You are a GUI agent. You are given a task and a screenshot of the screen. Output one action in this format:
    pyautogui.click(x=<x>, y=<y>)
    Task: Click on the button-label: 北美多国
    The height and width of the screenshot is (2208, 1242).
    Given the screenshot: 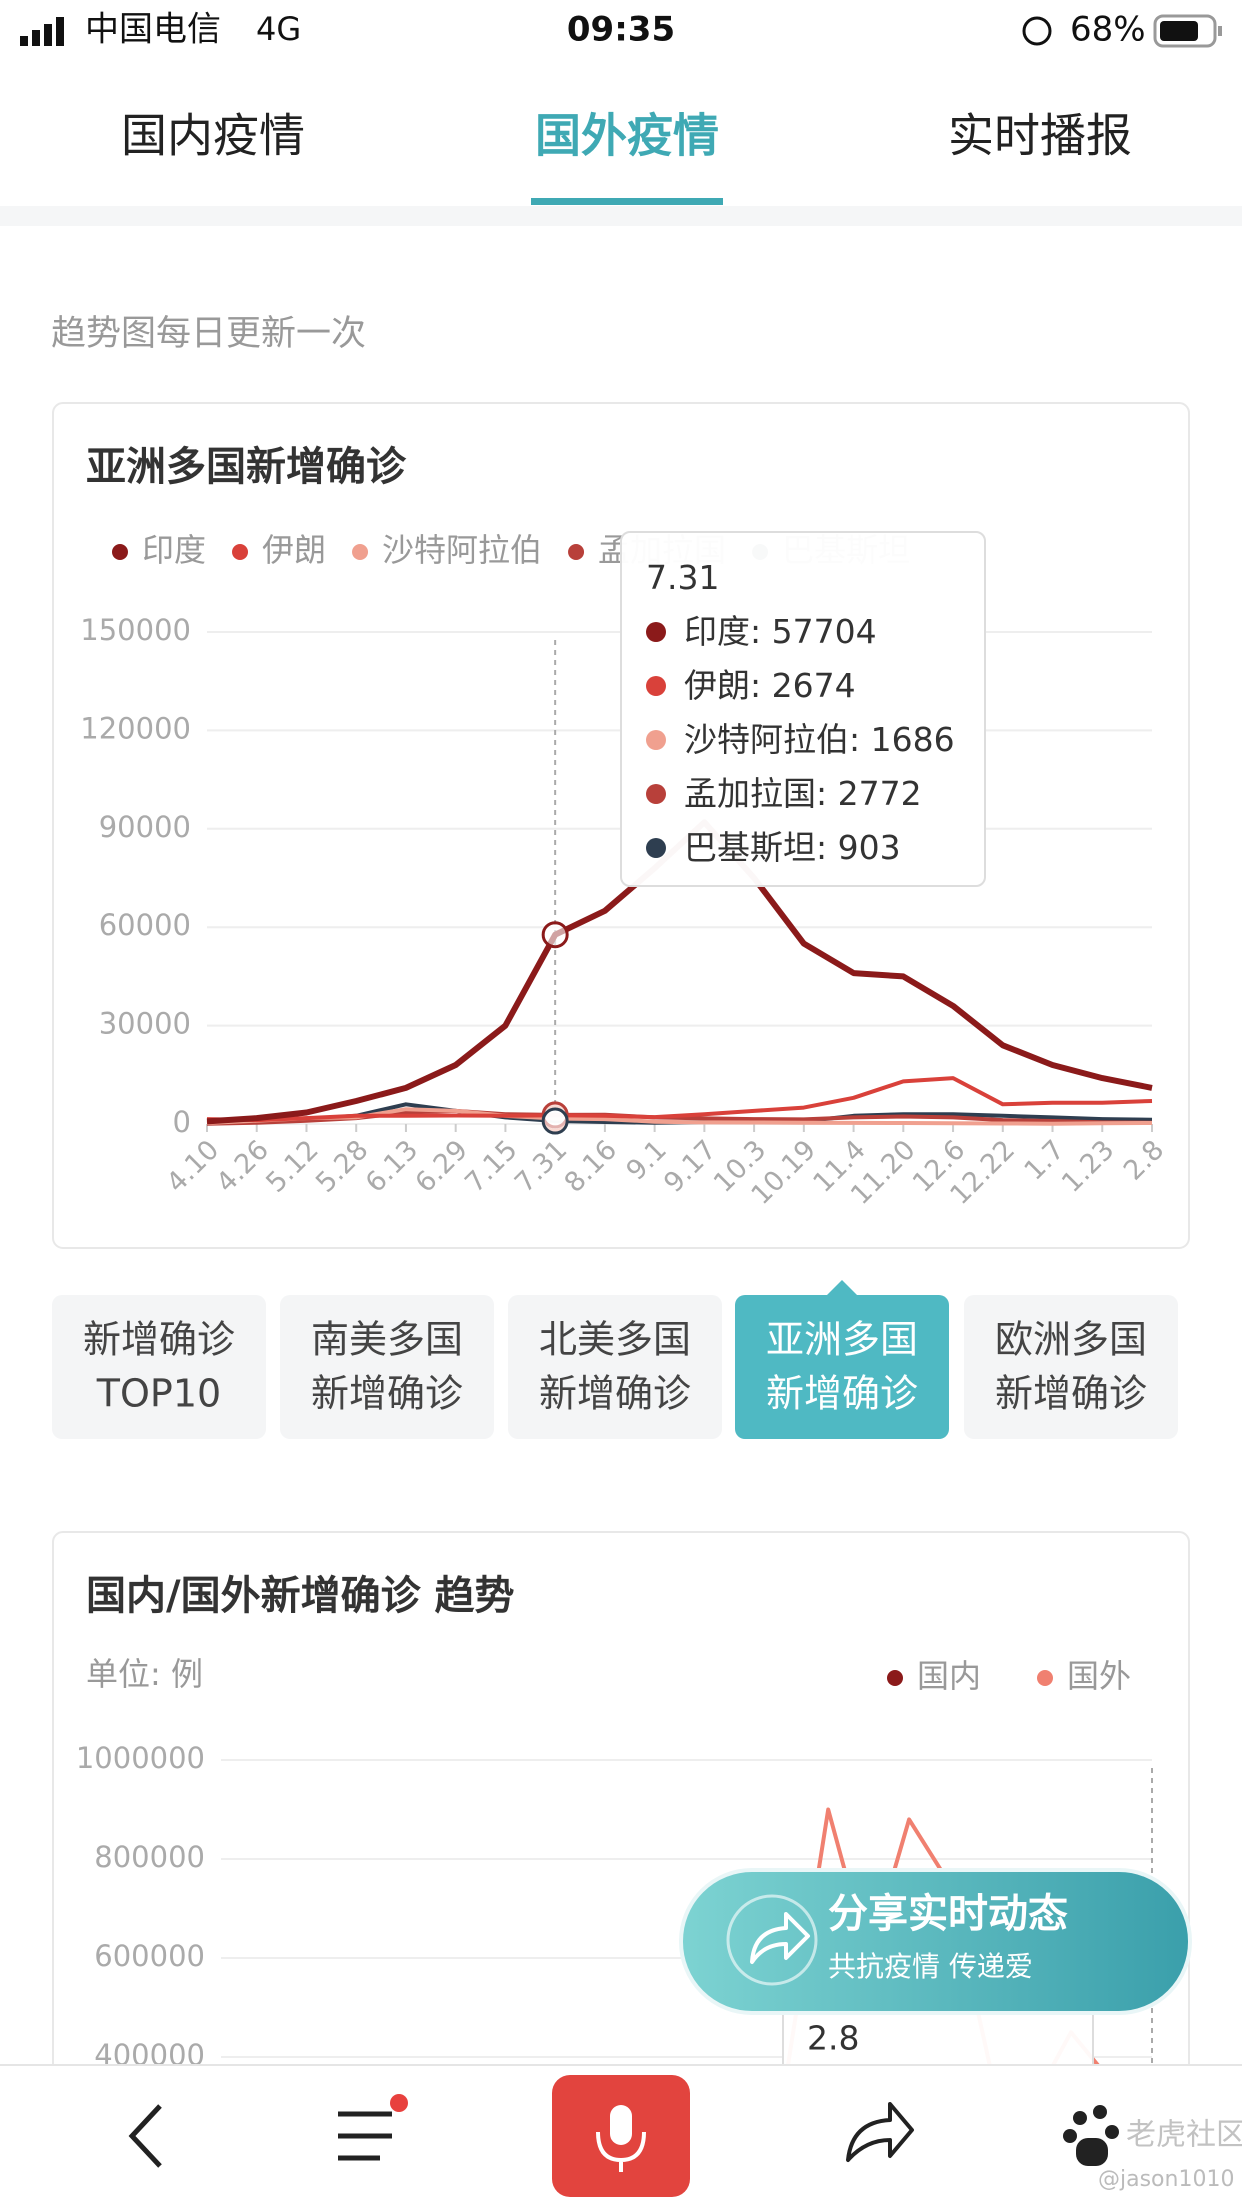 What is the action you would take?
    pyautogui.click(x=615, y=1340)
    